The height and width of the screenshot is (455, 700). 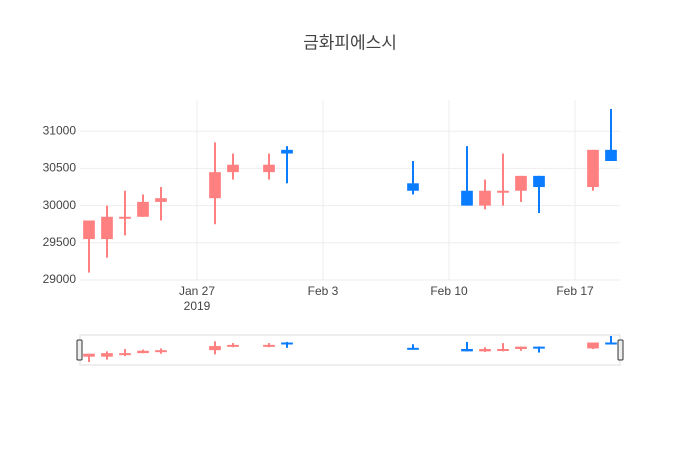 I want to click on range-slider, so click(x=350, y=350).